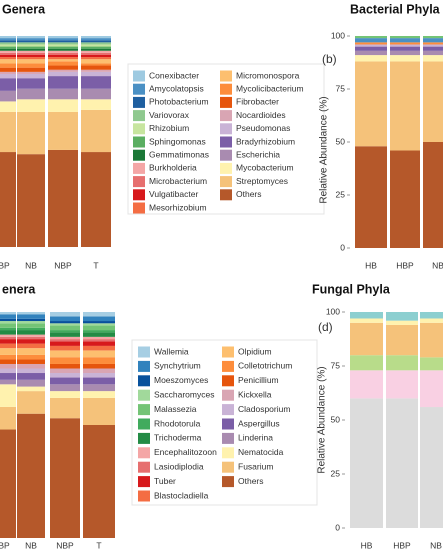 The height and width of the screenshot is (554, 443). I want to click on y-axis-label: Relative Abundance (%), so click(324, 149).